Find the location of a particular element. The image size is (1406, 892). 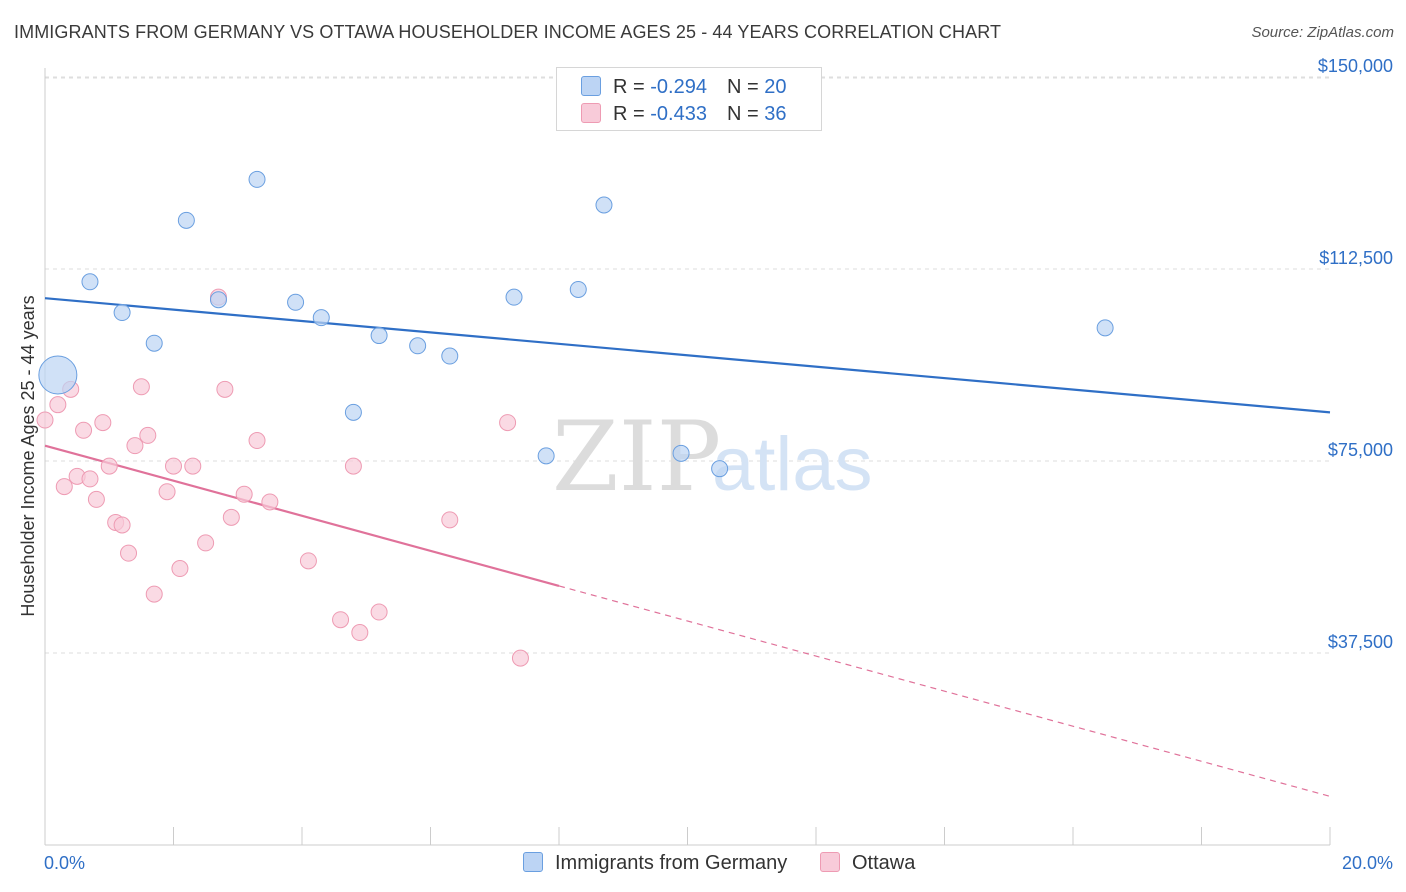

r-value: -0.294 is located at coordinates (678, 87).